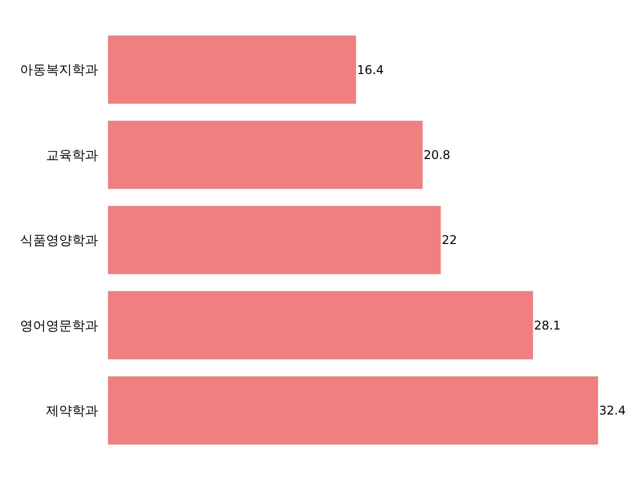 The width and height of the screenshot is (640, 480). I want to click on y-tick-label: 아동복지학과, so click(59, 70).